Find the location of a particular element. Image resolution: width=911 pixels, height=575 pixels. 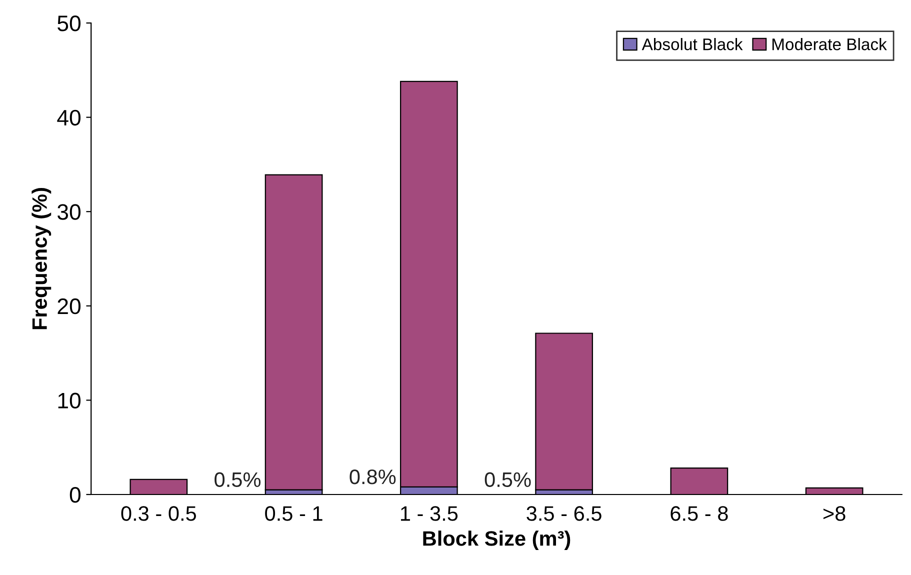

y-tick-label: 40 is located at coordinates (69, 118).